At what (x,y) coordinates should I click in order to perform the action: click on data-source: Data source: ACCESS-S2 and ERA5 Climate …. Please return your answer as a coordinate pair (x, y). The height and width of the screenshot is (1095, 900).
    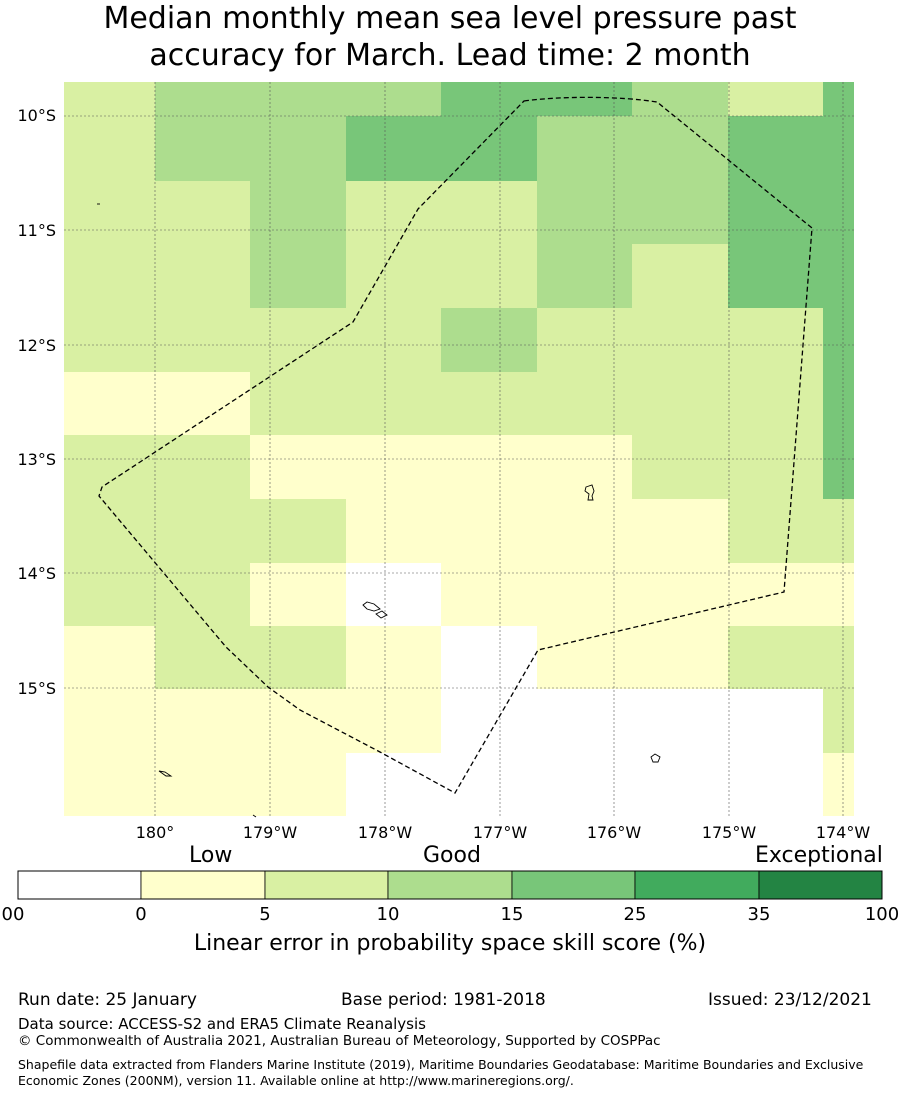
    Looking at the image, I should click on (222, 1024).